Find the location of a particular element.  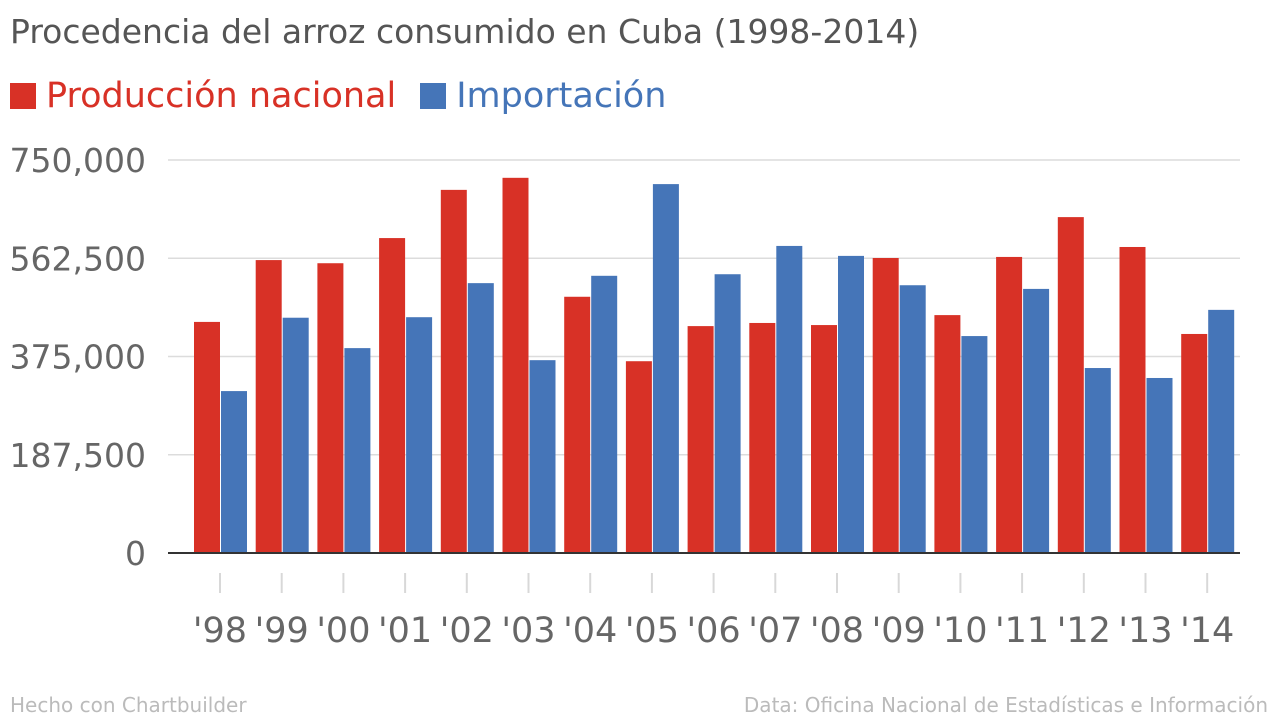

x-tick-label: '09 is located at coordinates (899, 631).